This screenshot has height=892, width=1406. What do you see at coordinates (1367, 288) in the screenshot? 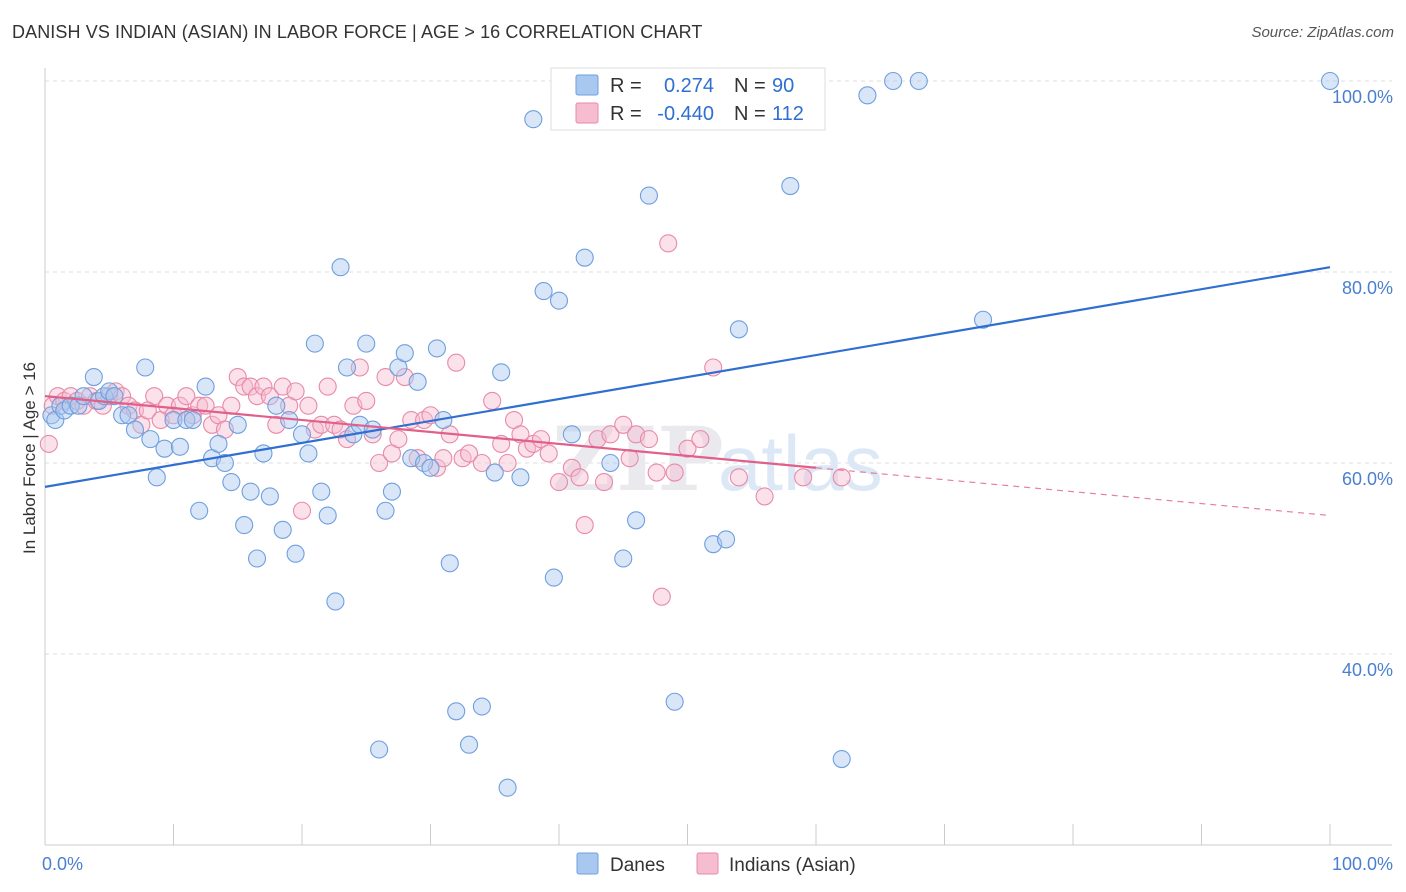
I see `y-tick-label: 80.0%` at bounding box center [1367, 288].